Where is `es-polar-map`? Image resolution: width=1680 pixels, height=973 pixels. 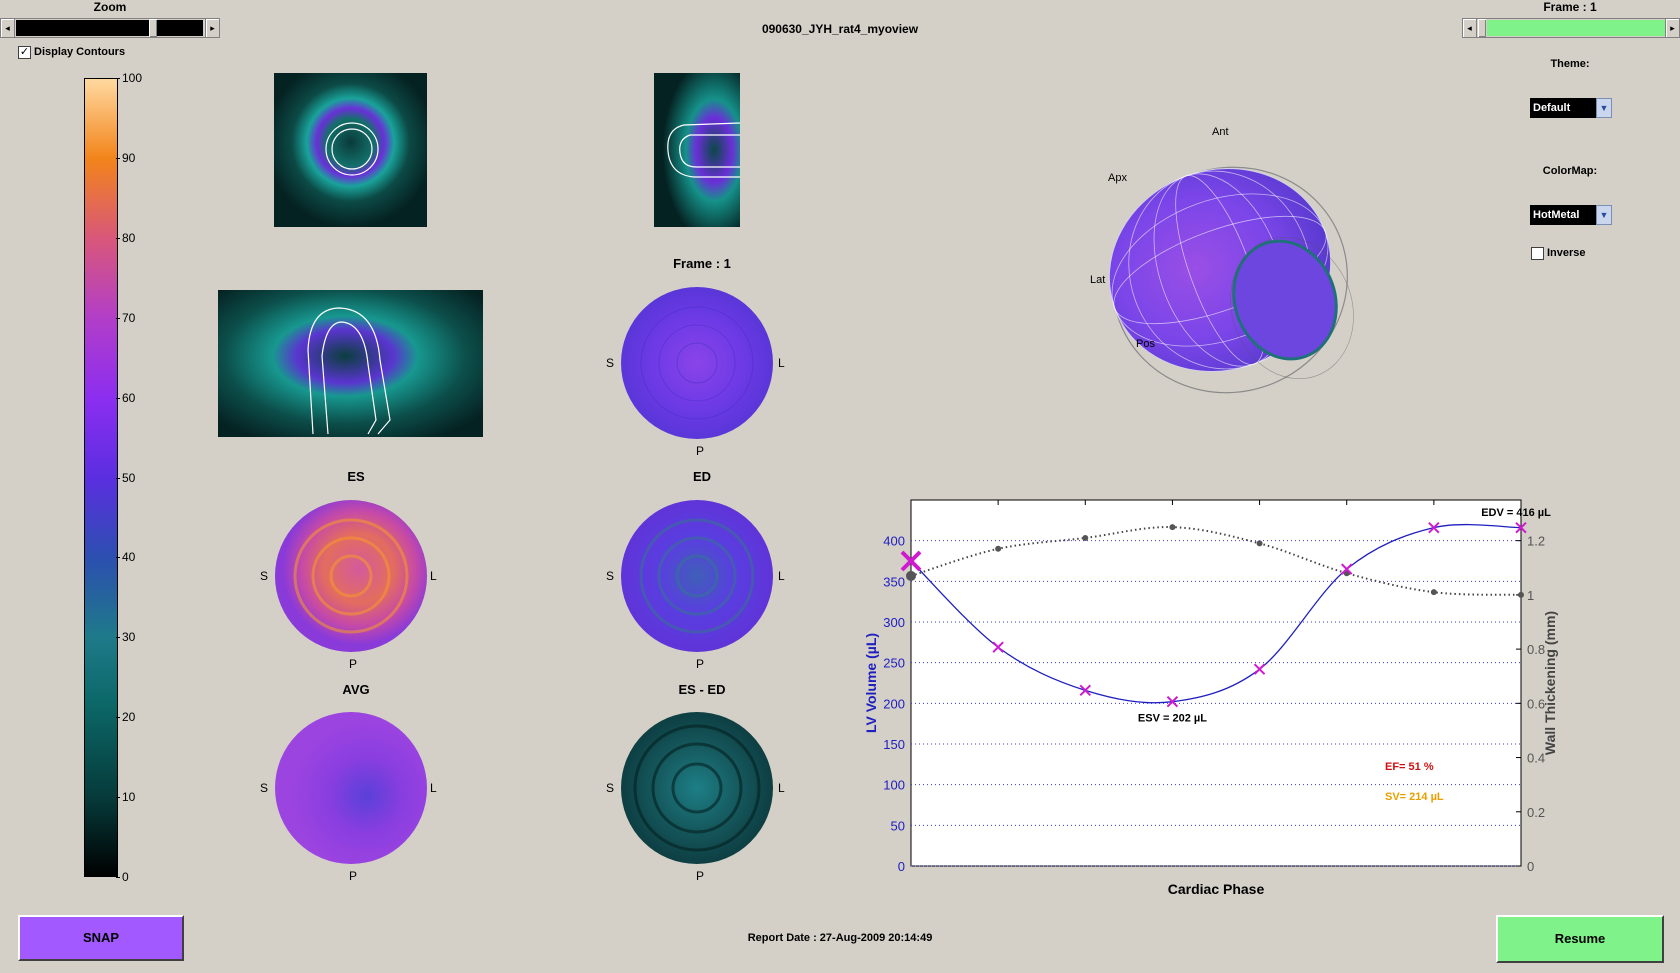 es-polar-map is located at coordinates (351, 576).